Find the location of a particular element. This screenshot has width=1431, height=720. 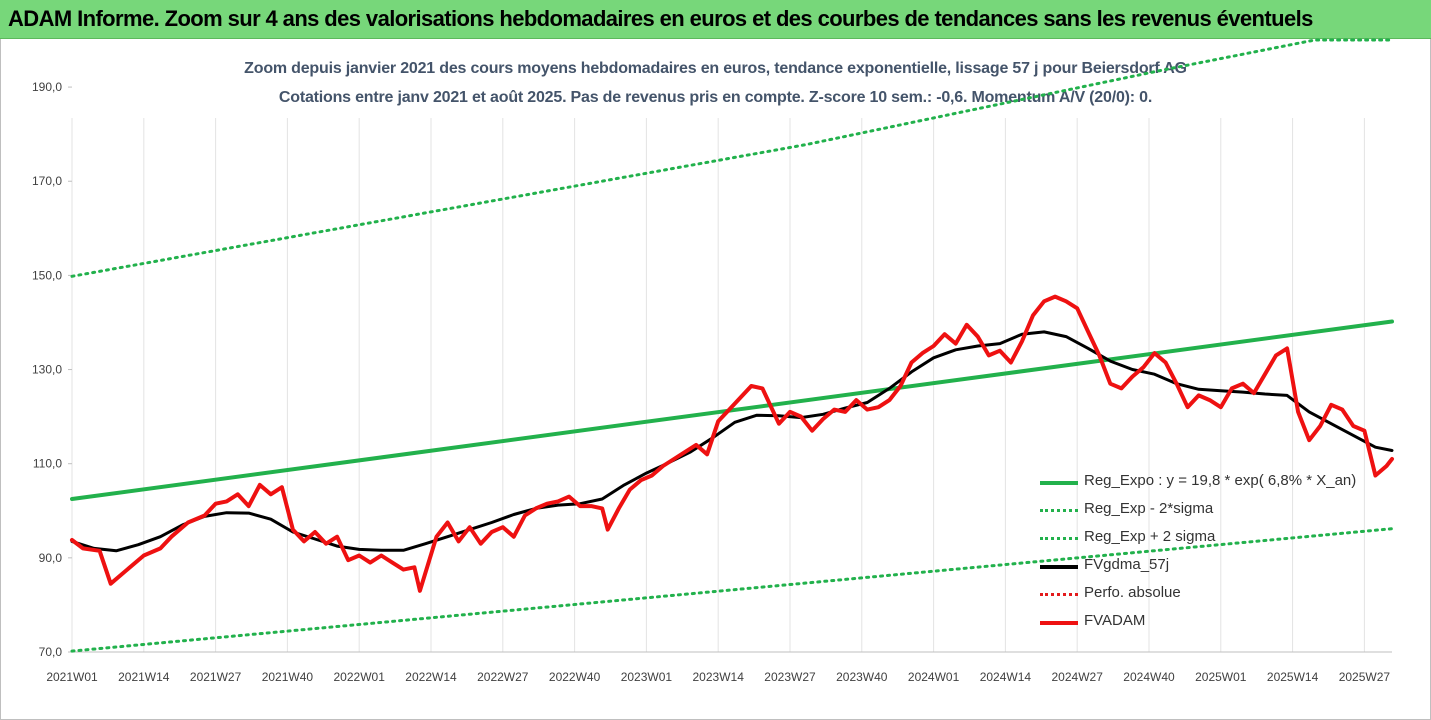

x-tick-label: 2021W40 is located at coordinates (288, 677).